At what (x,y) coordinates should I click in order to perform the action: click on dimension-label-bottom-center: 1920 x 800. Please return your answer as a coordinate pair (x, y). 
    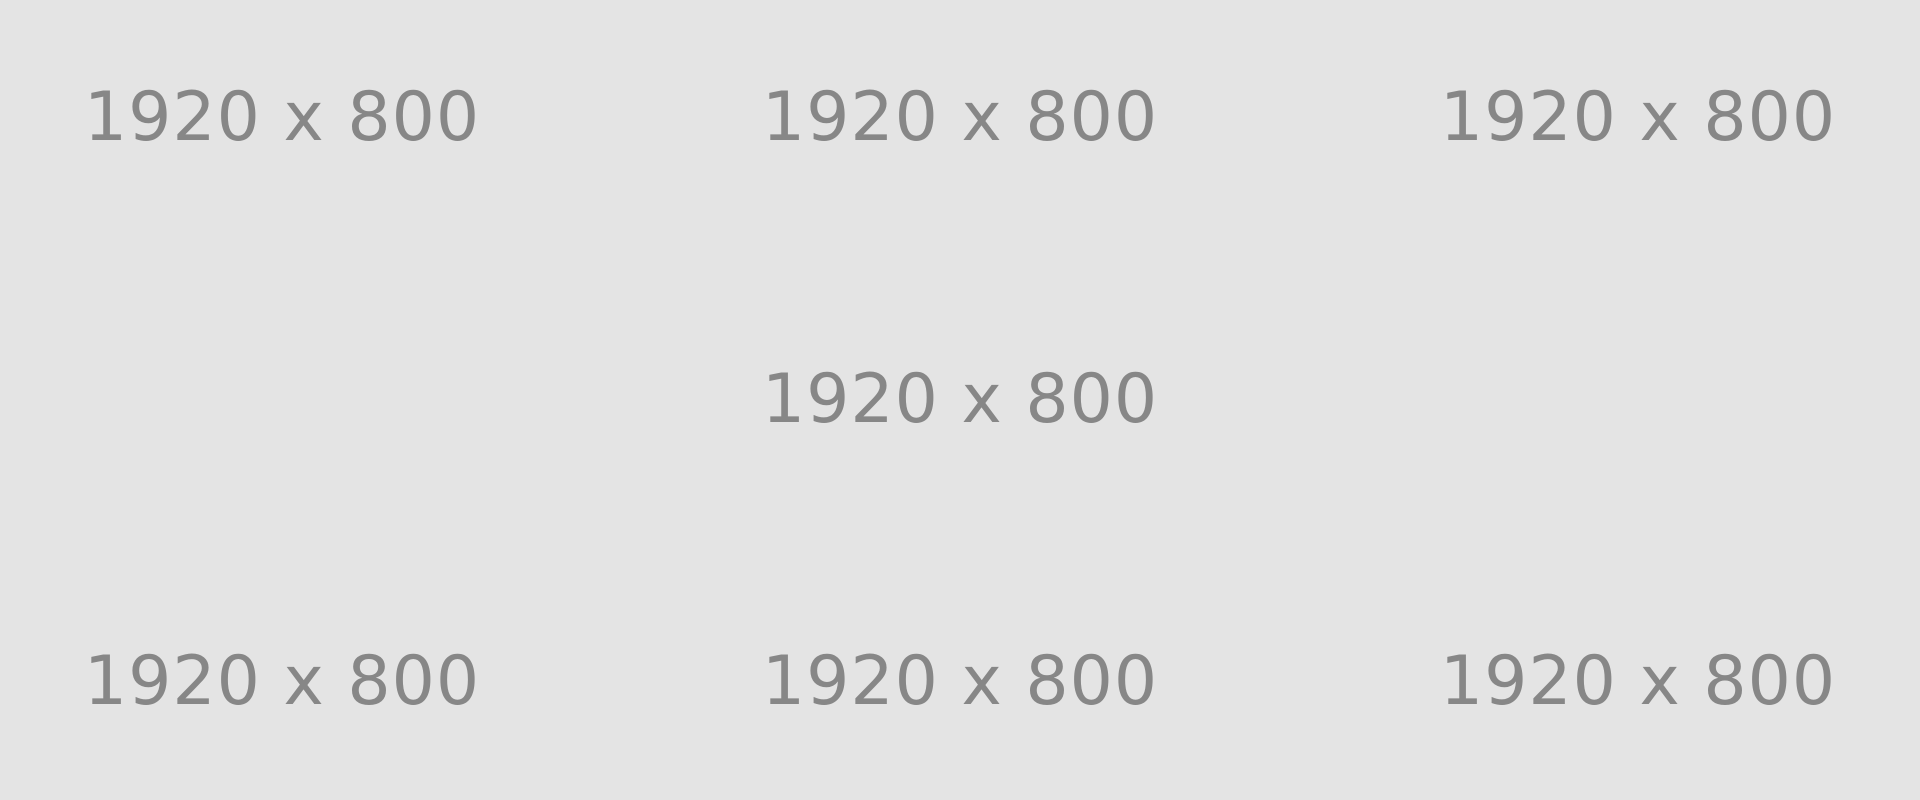
    Looking at the image, I should click on (960, 681).